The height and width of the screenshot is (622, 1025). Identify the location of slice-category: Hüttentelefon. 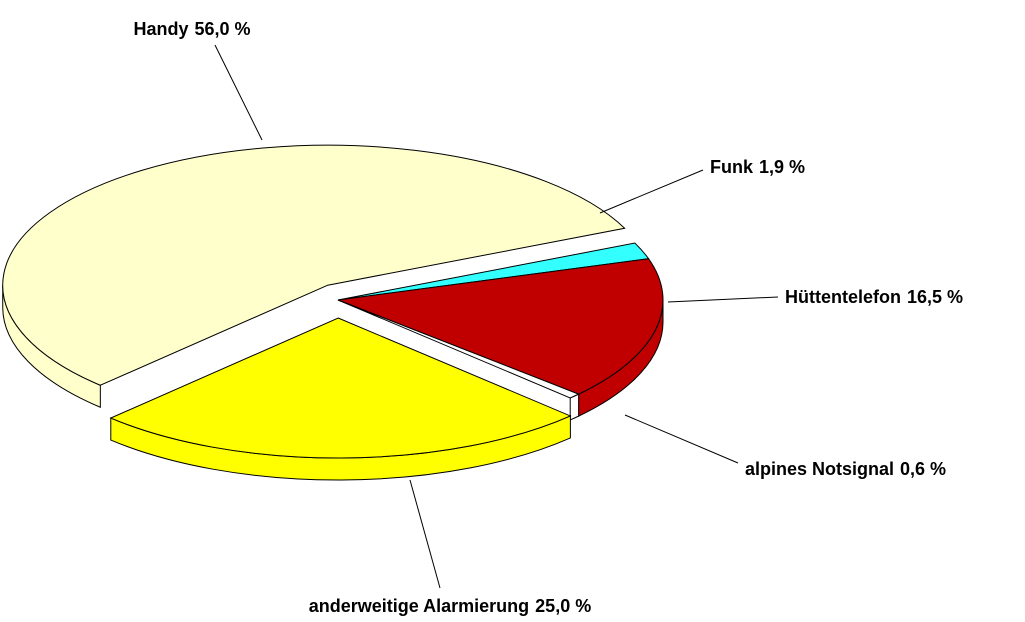
(843, 297).